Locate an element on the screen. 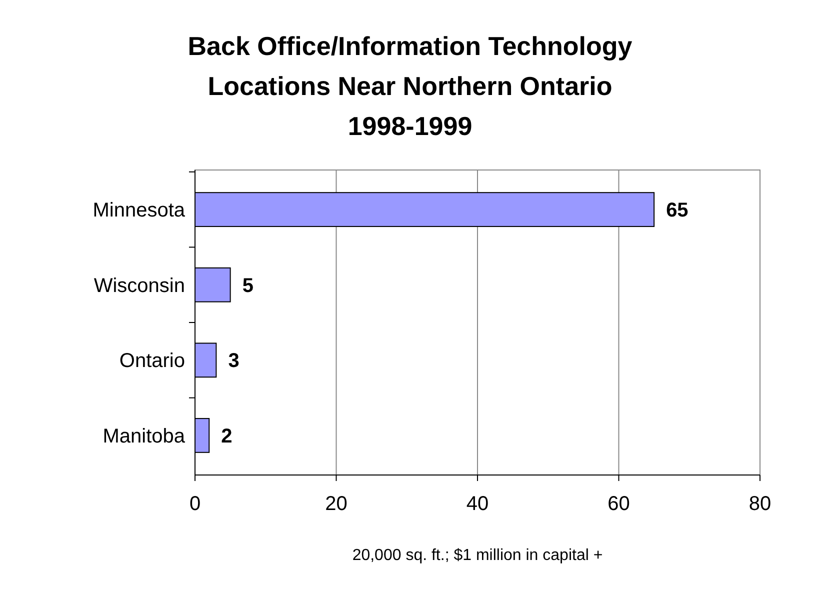 Image resolution: width=823 pixels, height=595 pixels. data-label: 3 is located at coordinates (234, 361).